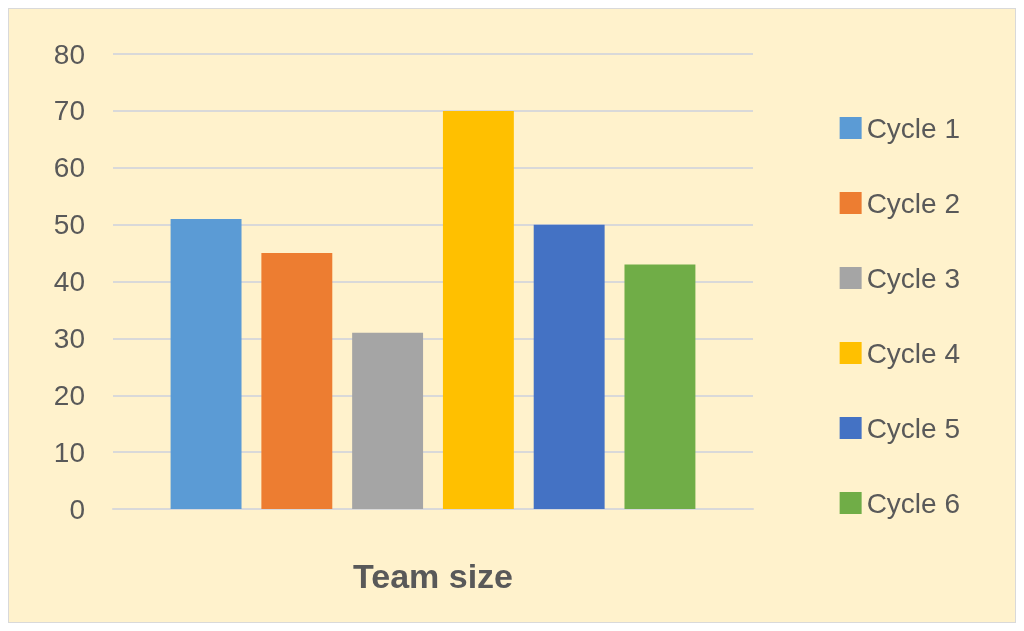 Image resolution: width=1024 pixels, height=631 pixels. I want to click on y-tick-label: 30, so click(69, 338).